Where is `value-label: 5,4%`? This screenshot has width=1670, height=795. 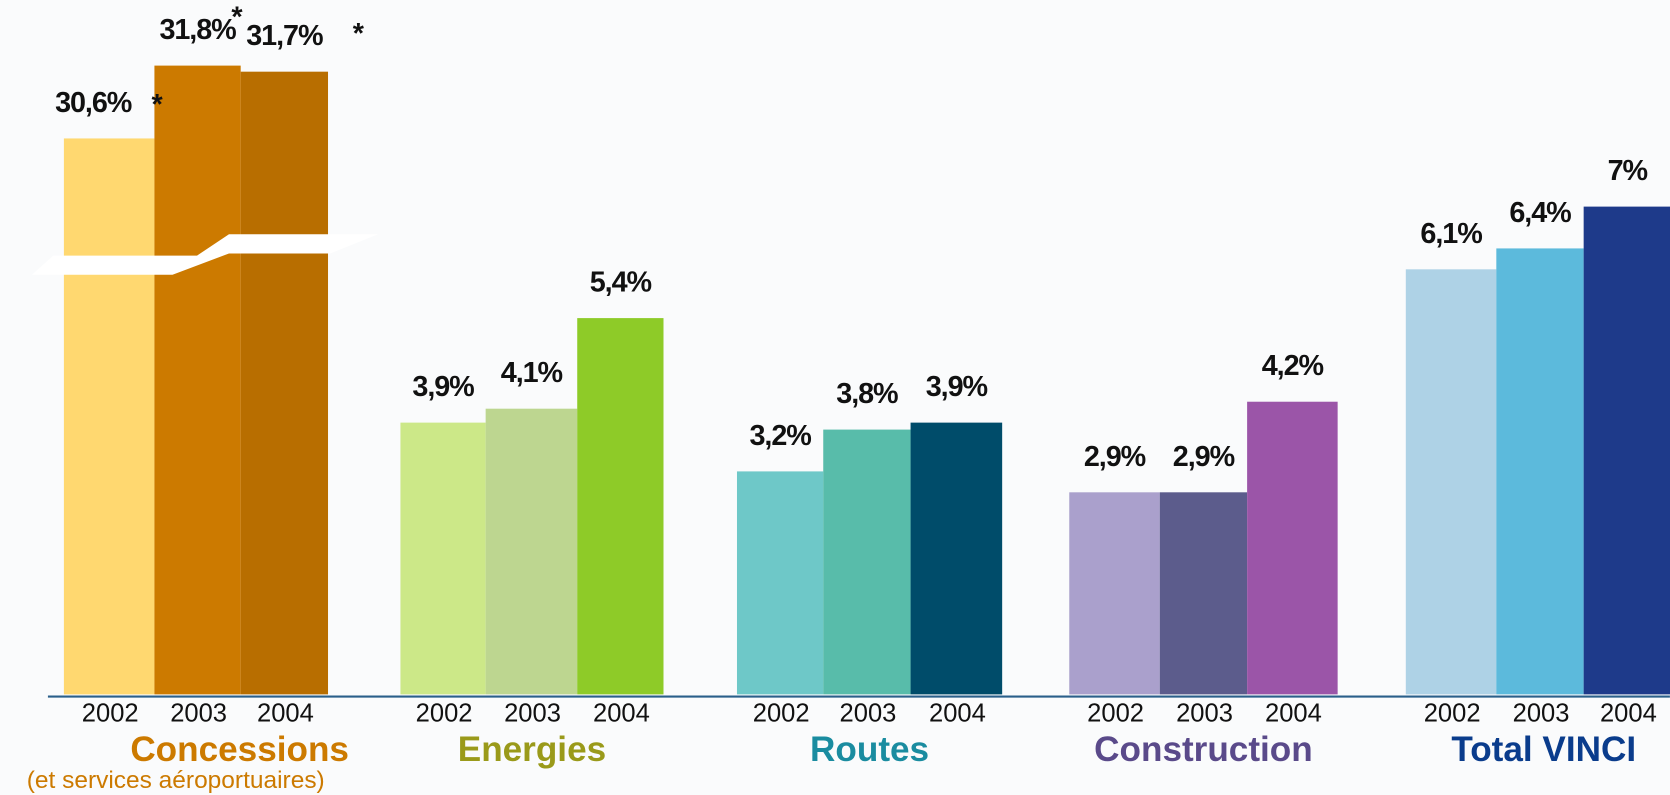 value-label: 5,4% is located at coordinates (621, 283).